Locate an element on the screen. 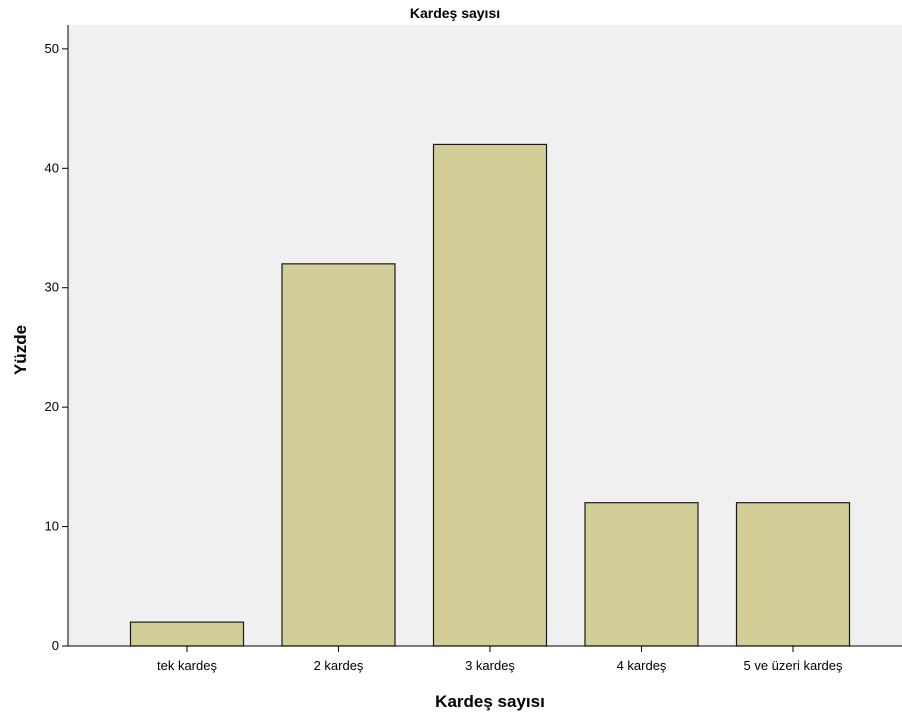 This screenshot has width=902, height=722. y-tick-label: 30 is located at coordinates (52, 287).